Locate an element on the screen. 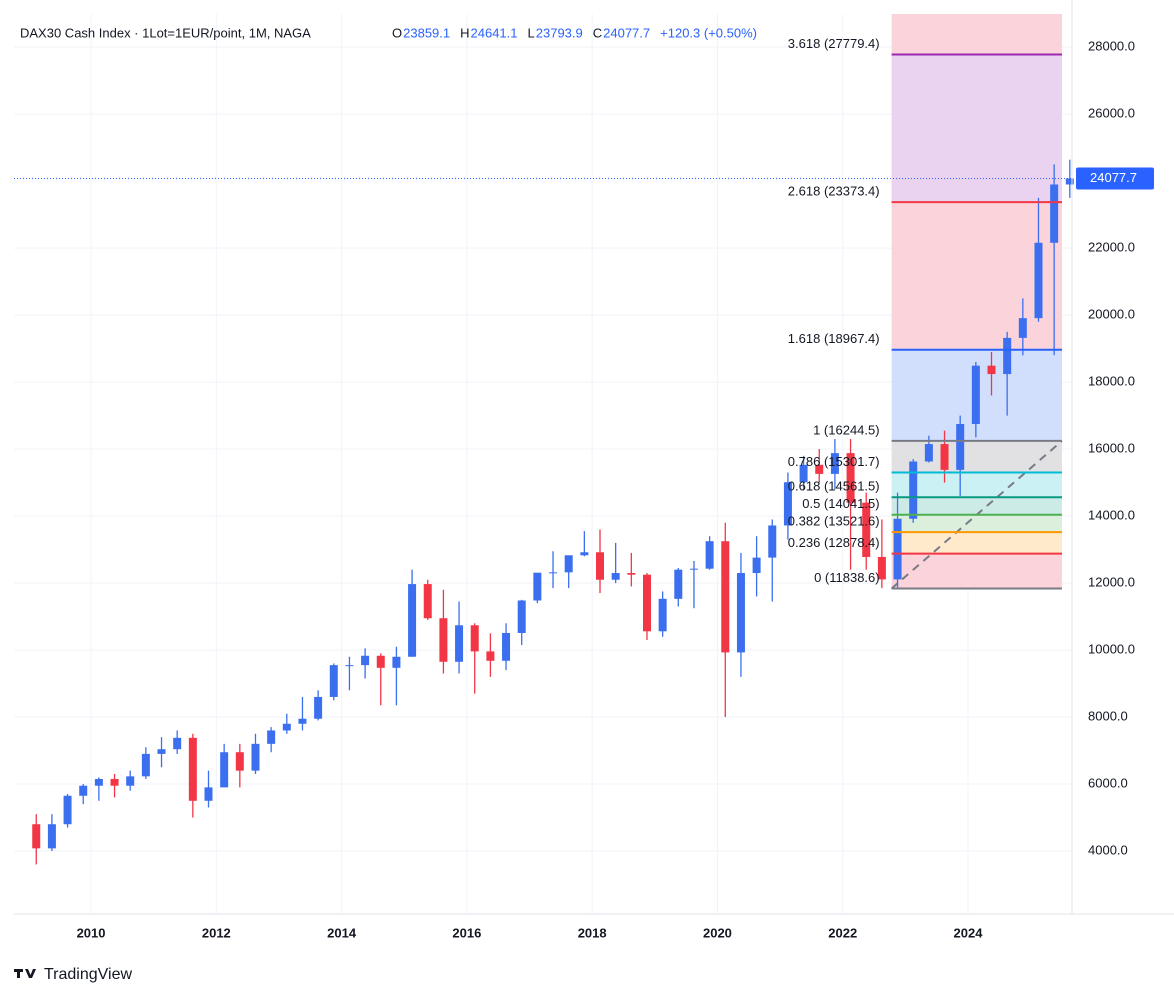 This screenshot has width=1174, height=1005. last-price-label: 24077.7 is located at coordinates (1113, 177).